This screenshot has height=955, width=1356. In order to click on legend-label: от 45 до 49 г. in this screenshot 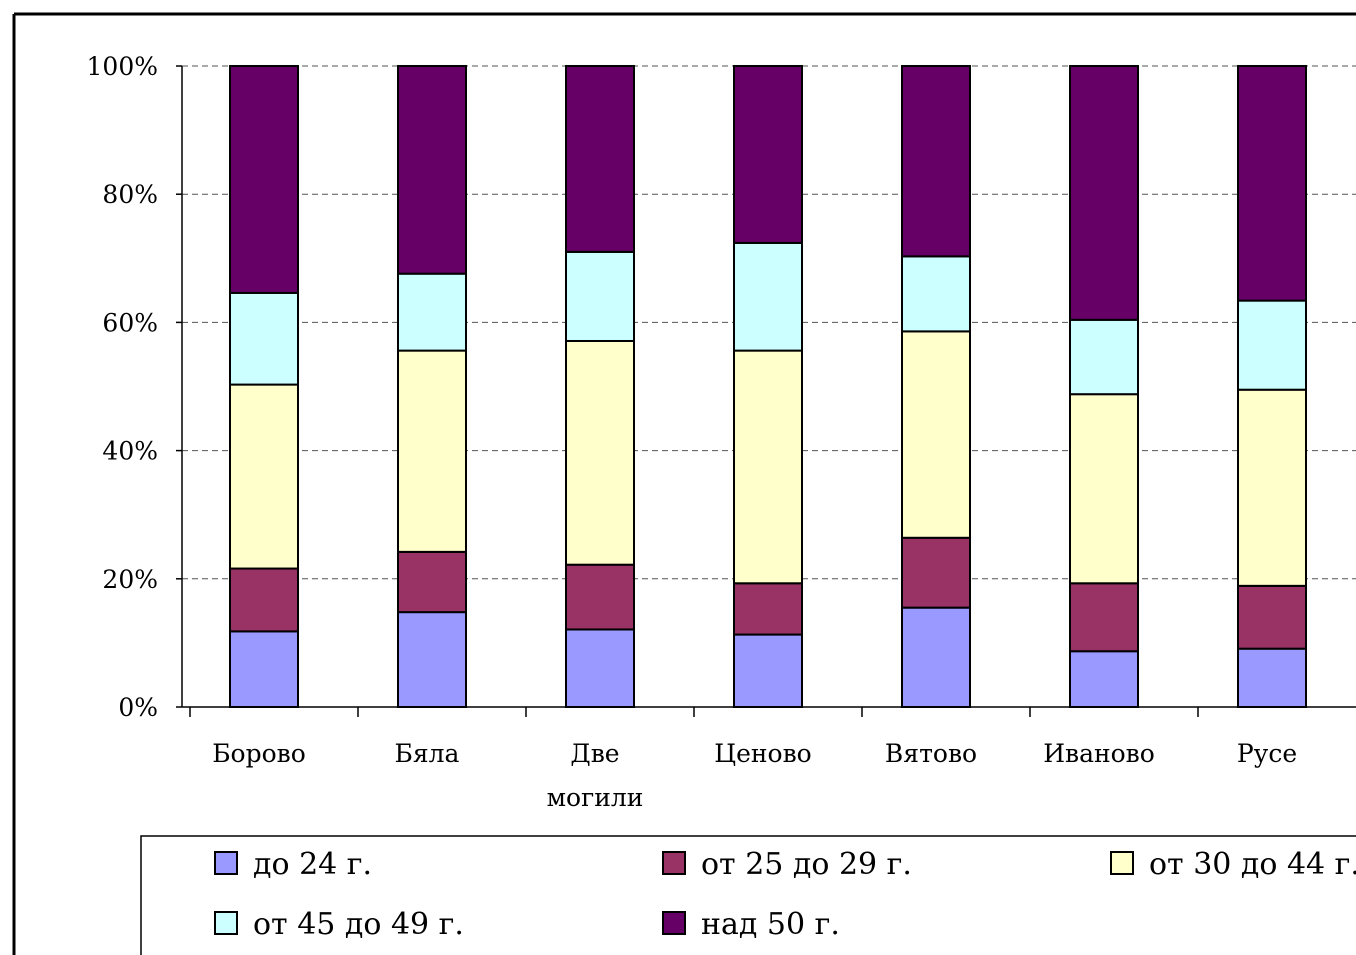, I will do `click(358, 924)`.